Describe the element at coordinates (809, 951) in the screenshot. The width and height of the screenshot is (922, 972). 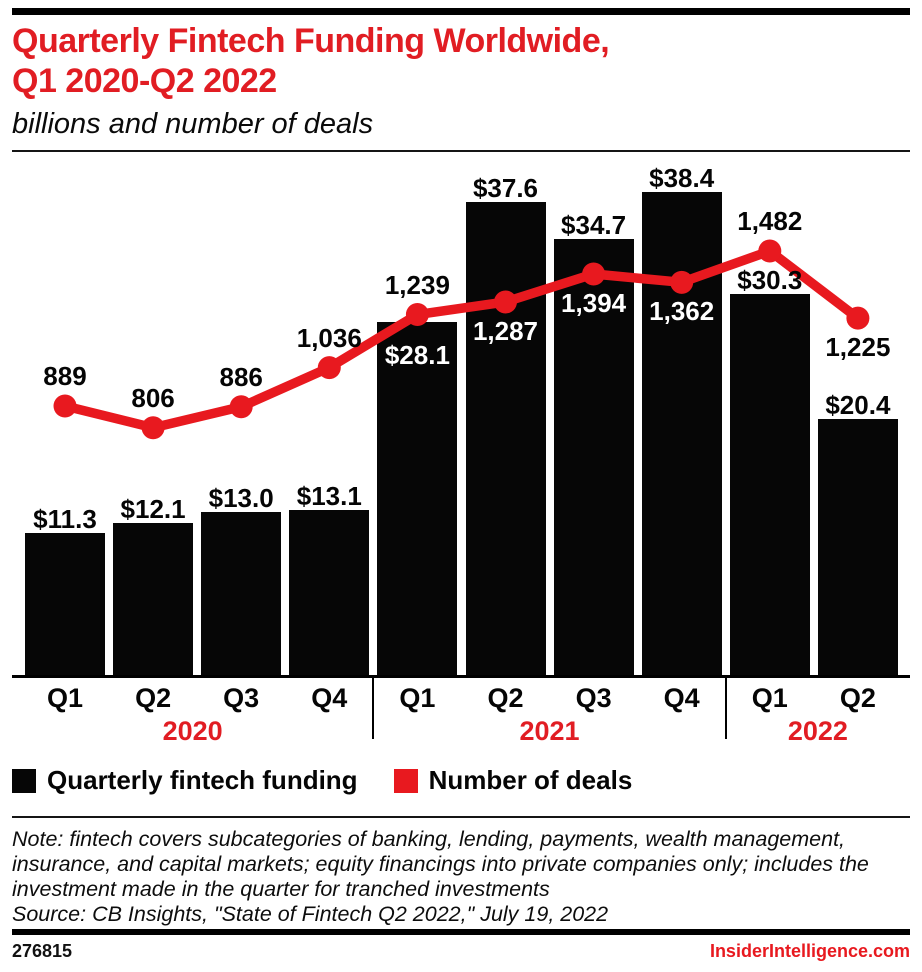
I see `insider-intelligence-link: InsiderIntelligence.com` at that location.